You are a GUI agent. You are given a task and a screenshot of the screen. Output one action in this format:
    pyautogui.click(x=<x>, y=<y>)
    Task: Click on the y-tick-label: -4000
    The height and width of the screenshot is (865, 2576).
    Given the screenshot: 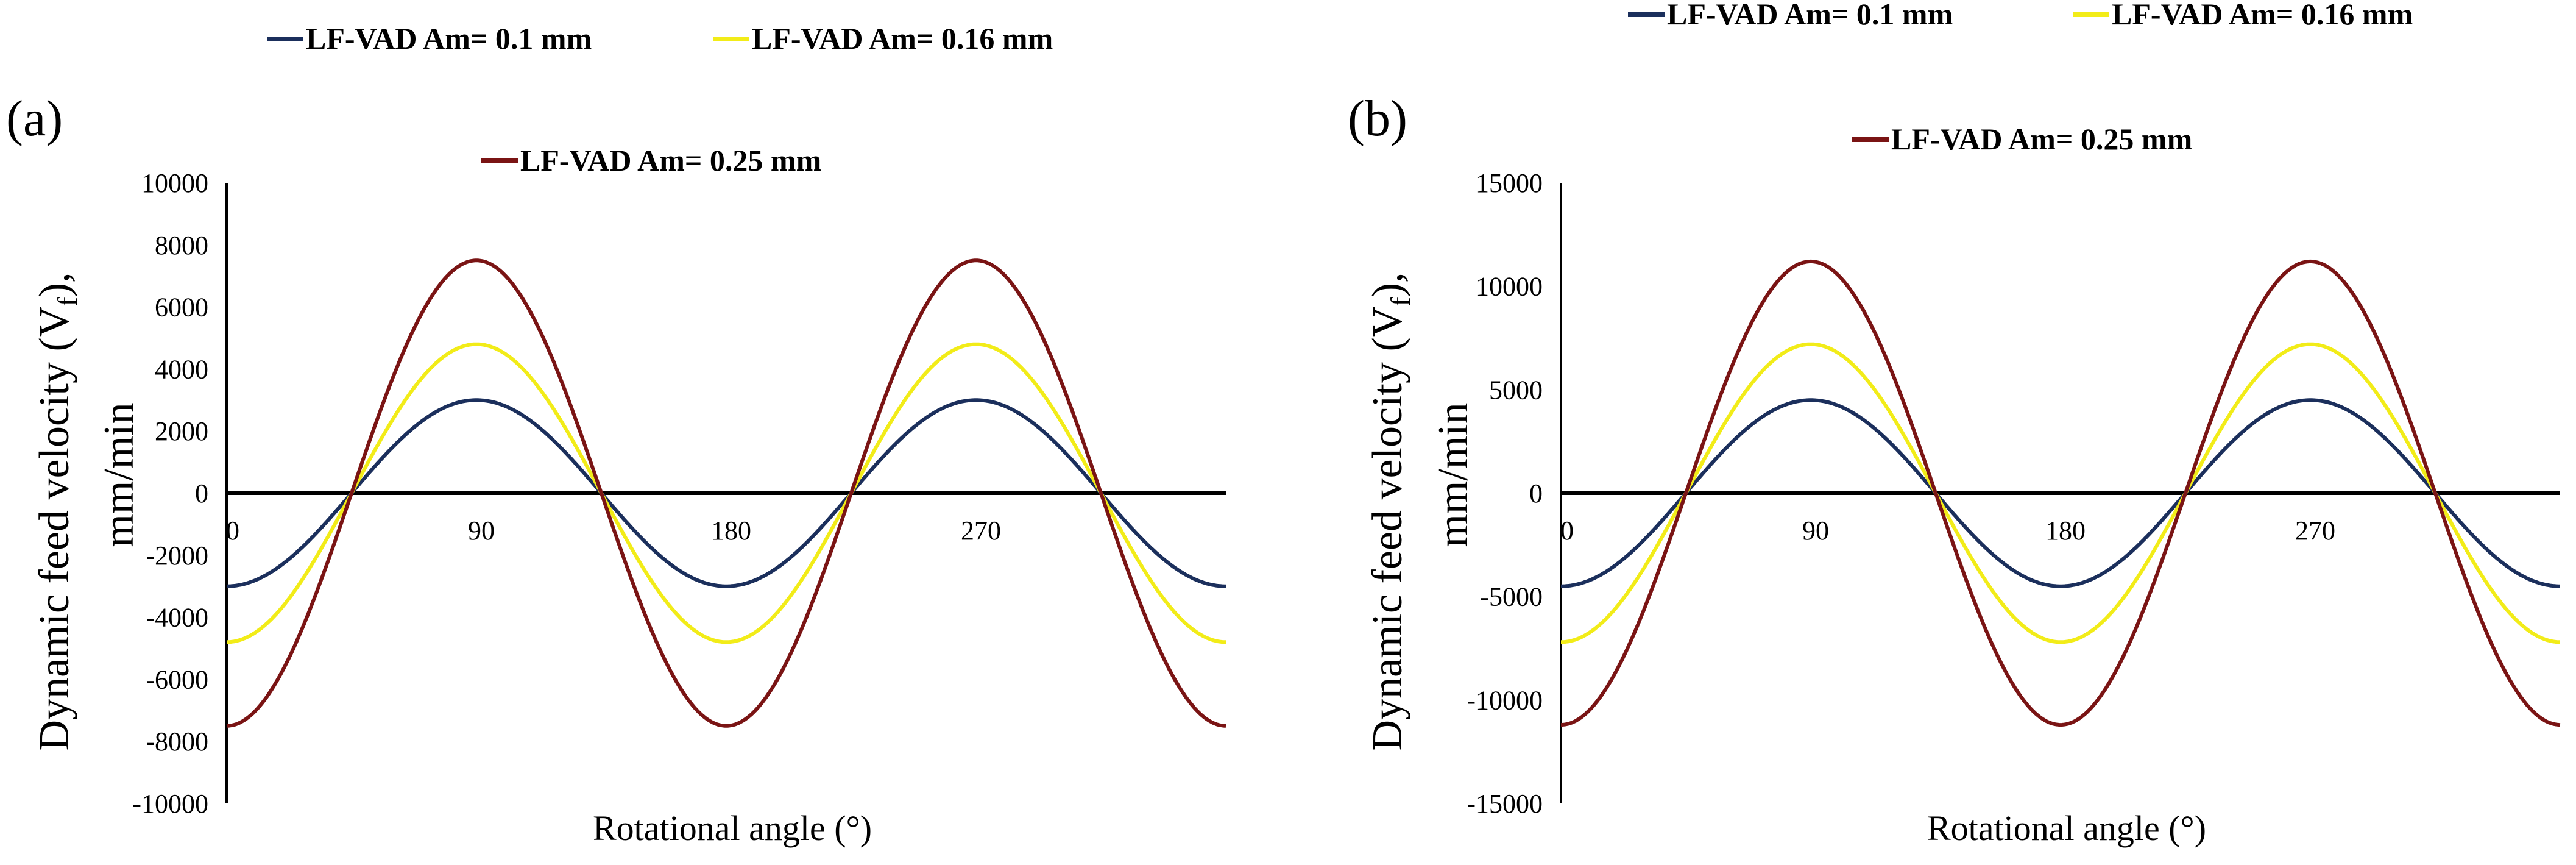 What is the action you would take?
    pyautogui.click(x=177, y=618)
    